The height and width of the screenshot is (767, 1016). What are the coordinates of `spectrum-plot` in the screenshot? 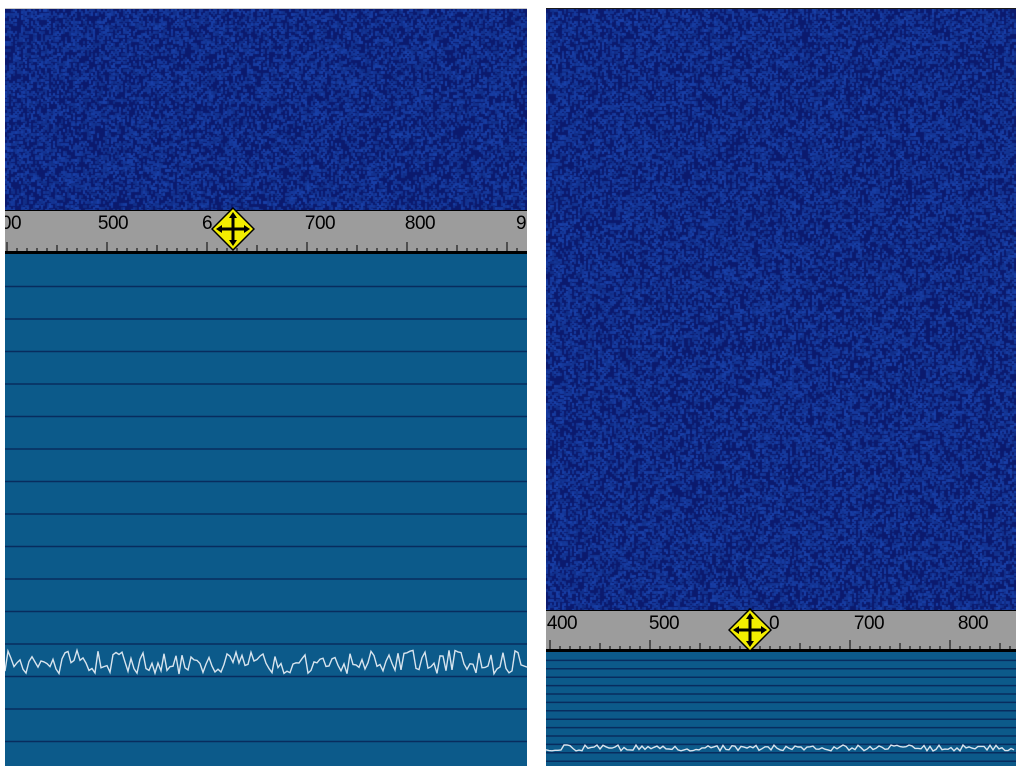 It's located at (781, 710).